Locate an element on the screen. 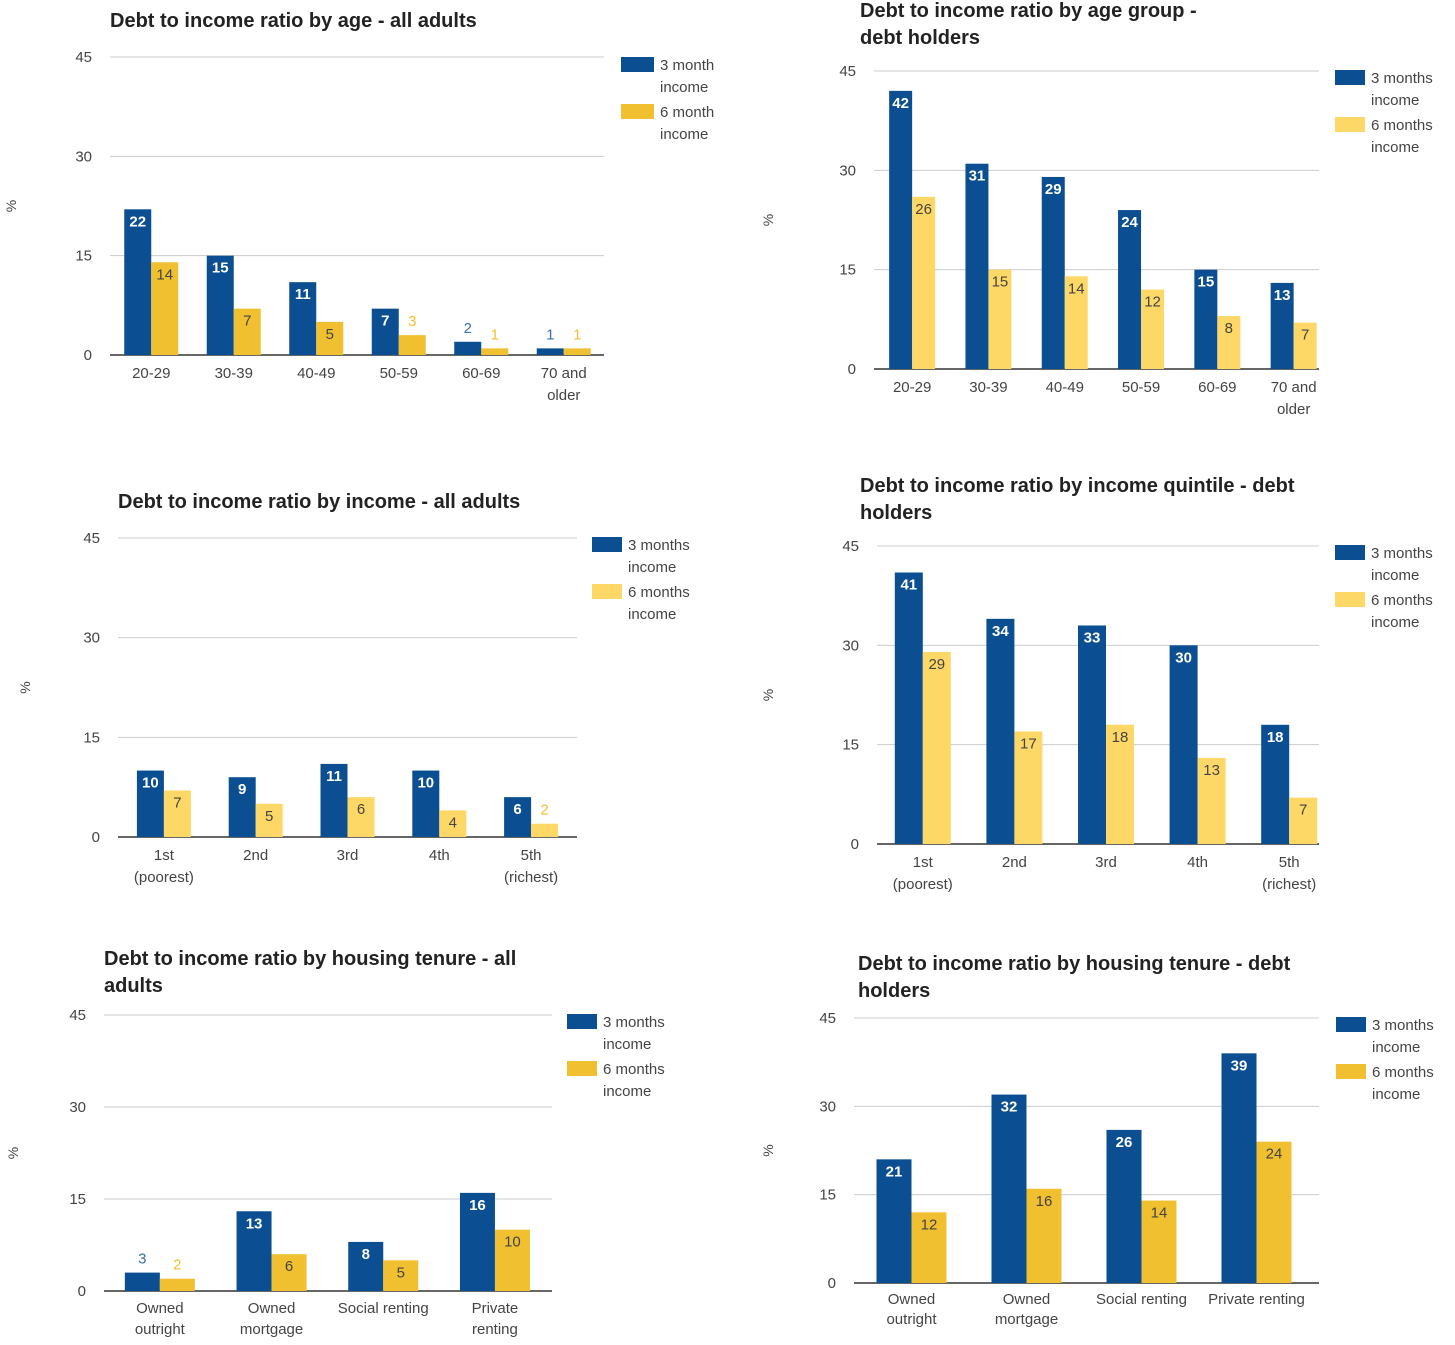  x-tick-label: 4th is located at coordinates (439, 855).